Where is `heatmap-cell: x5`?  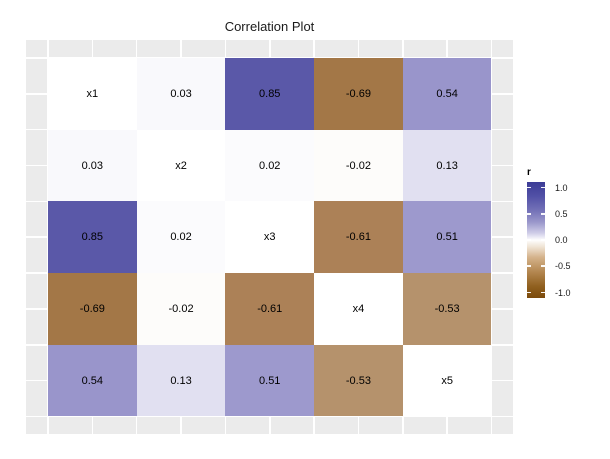 heatmap-cell: x5 is located at coordinates (447, 380).